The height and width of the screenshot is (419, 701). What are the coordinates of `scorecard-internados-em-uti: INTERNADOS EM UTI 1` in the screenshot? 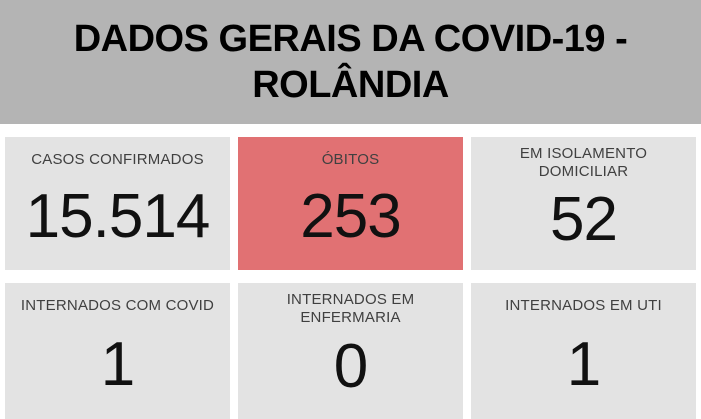 It's located at (583, 351).